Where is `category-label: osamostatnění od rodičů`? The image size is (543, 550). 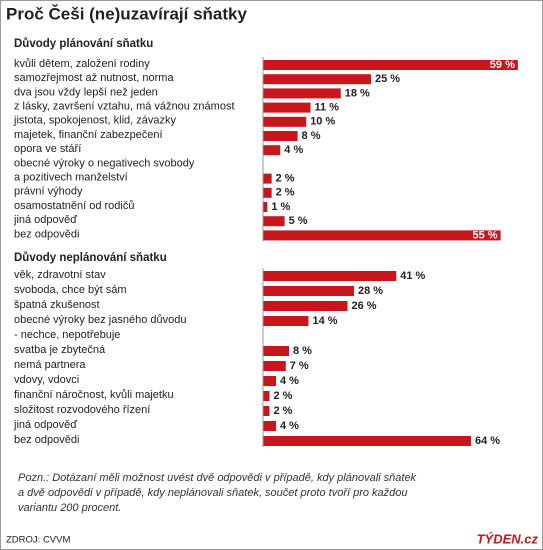 category-label: osamostatnění od rodičů is located at coordinates (74, 206).